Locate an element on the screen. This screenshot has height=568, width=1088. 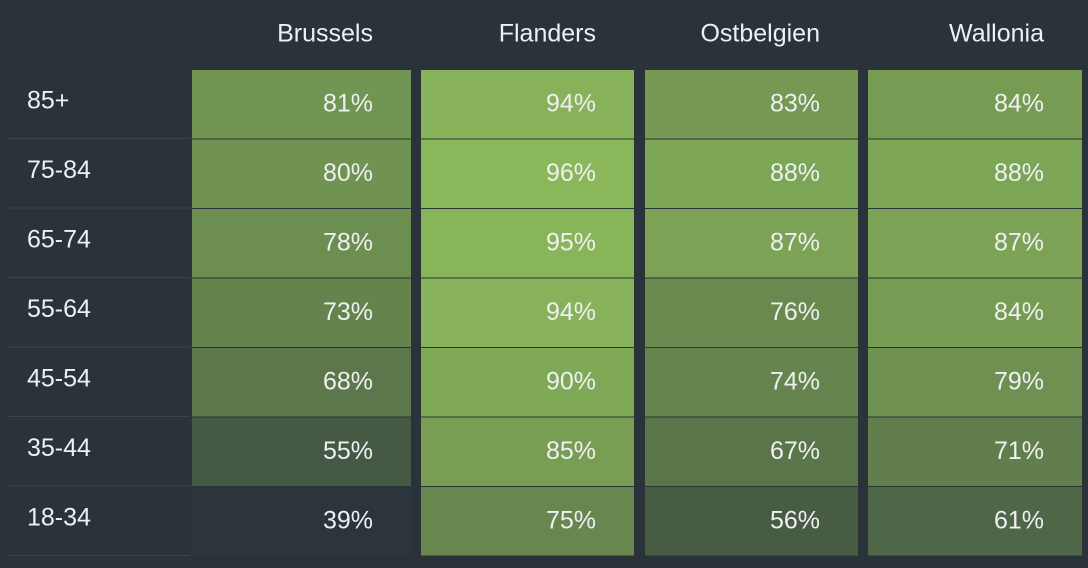
cell-label: 90% is located at coordinates (571, 381).